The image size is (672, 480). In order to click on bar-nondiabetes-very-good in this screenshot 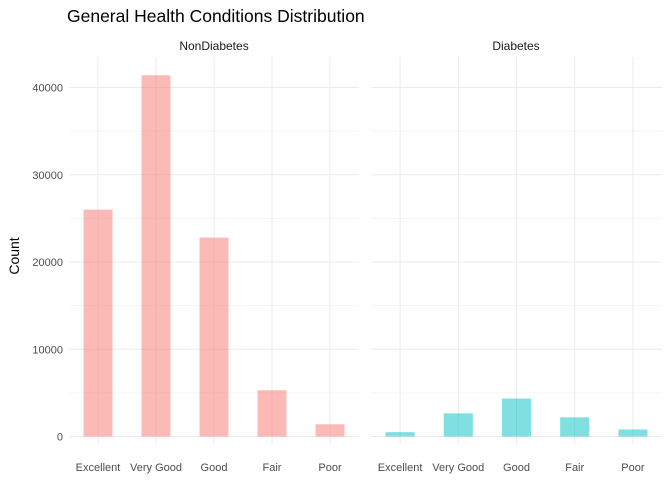, I will do `click(156, 256)`.